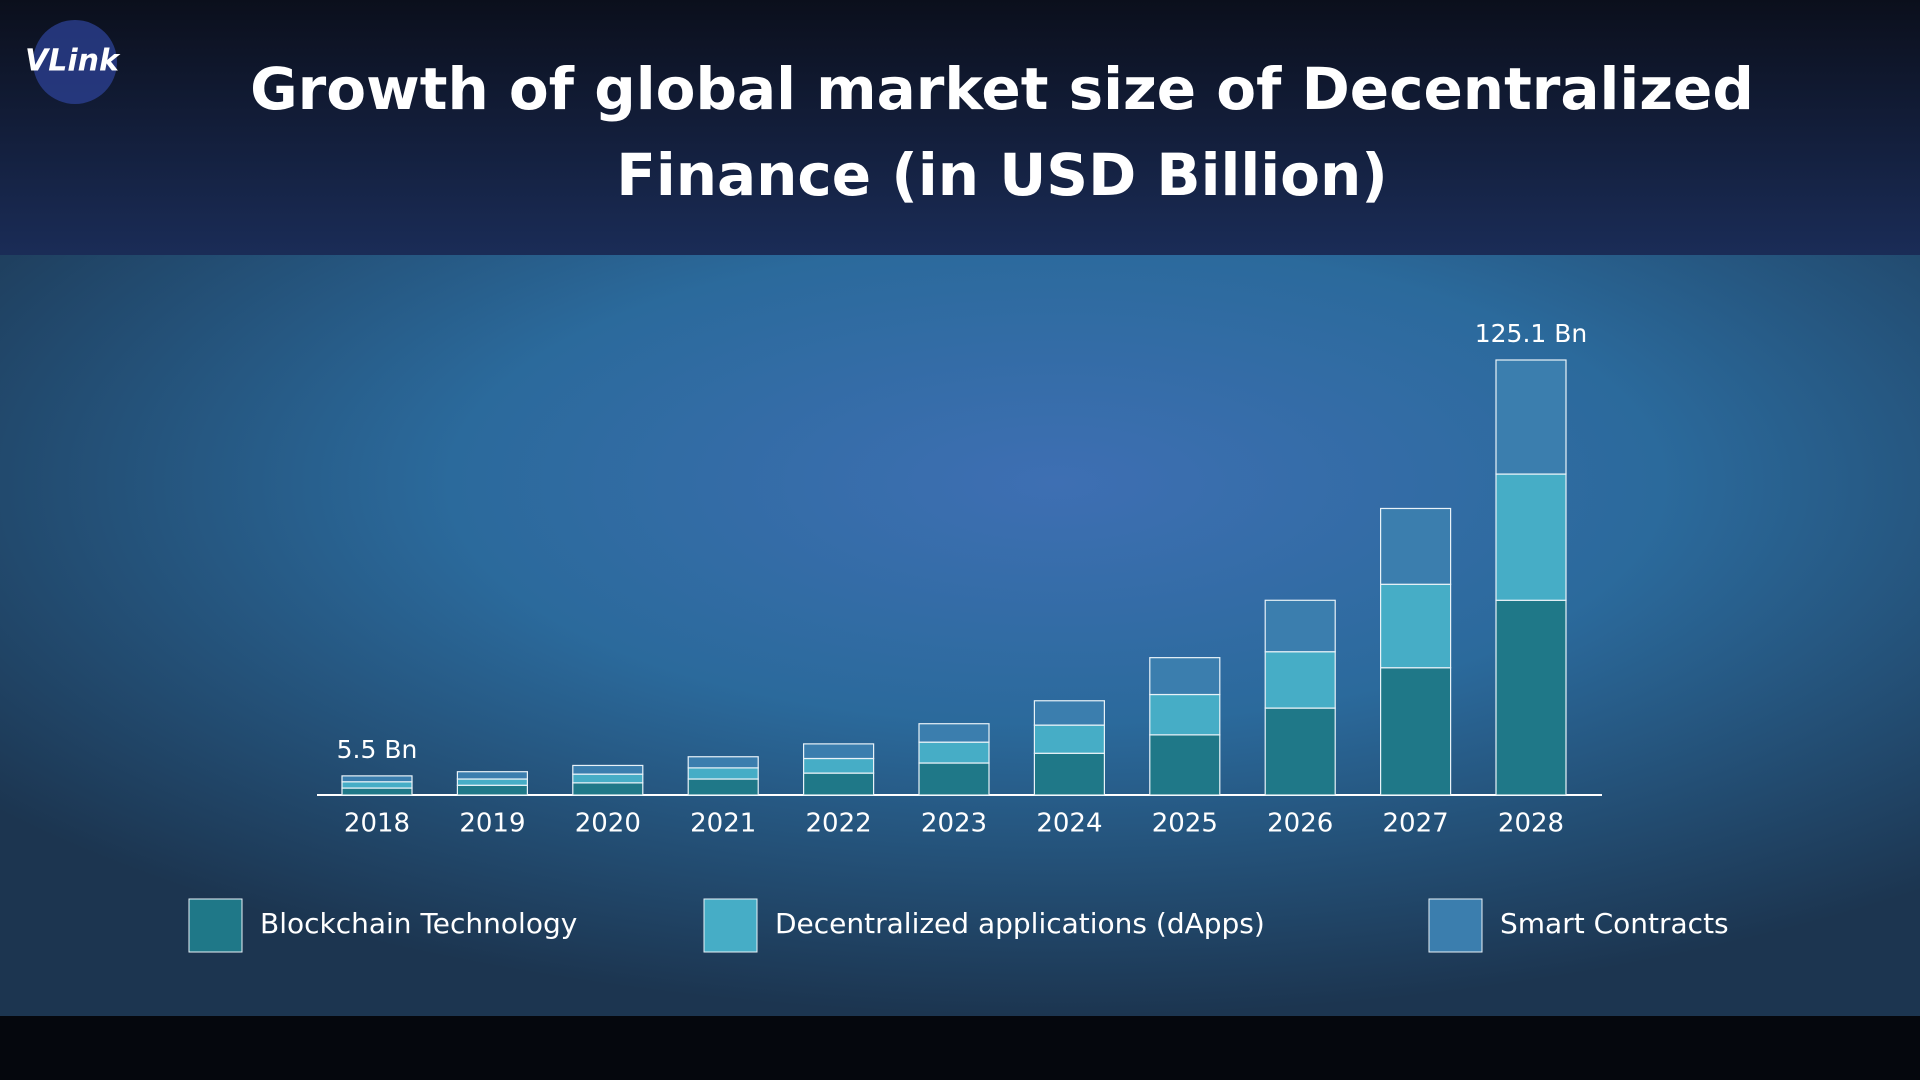  I want to click on x-tick-label: 2026, so click(1300, 824).